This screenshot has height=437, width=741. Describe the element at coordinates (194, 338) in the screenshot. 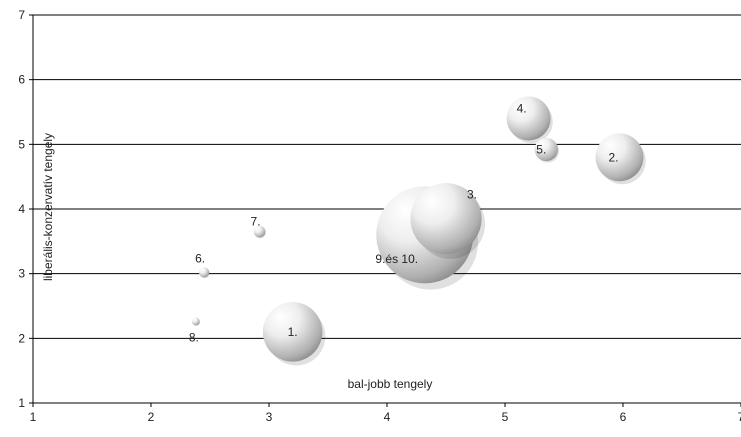

I see `bubble-label: 8.` at that location.